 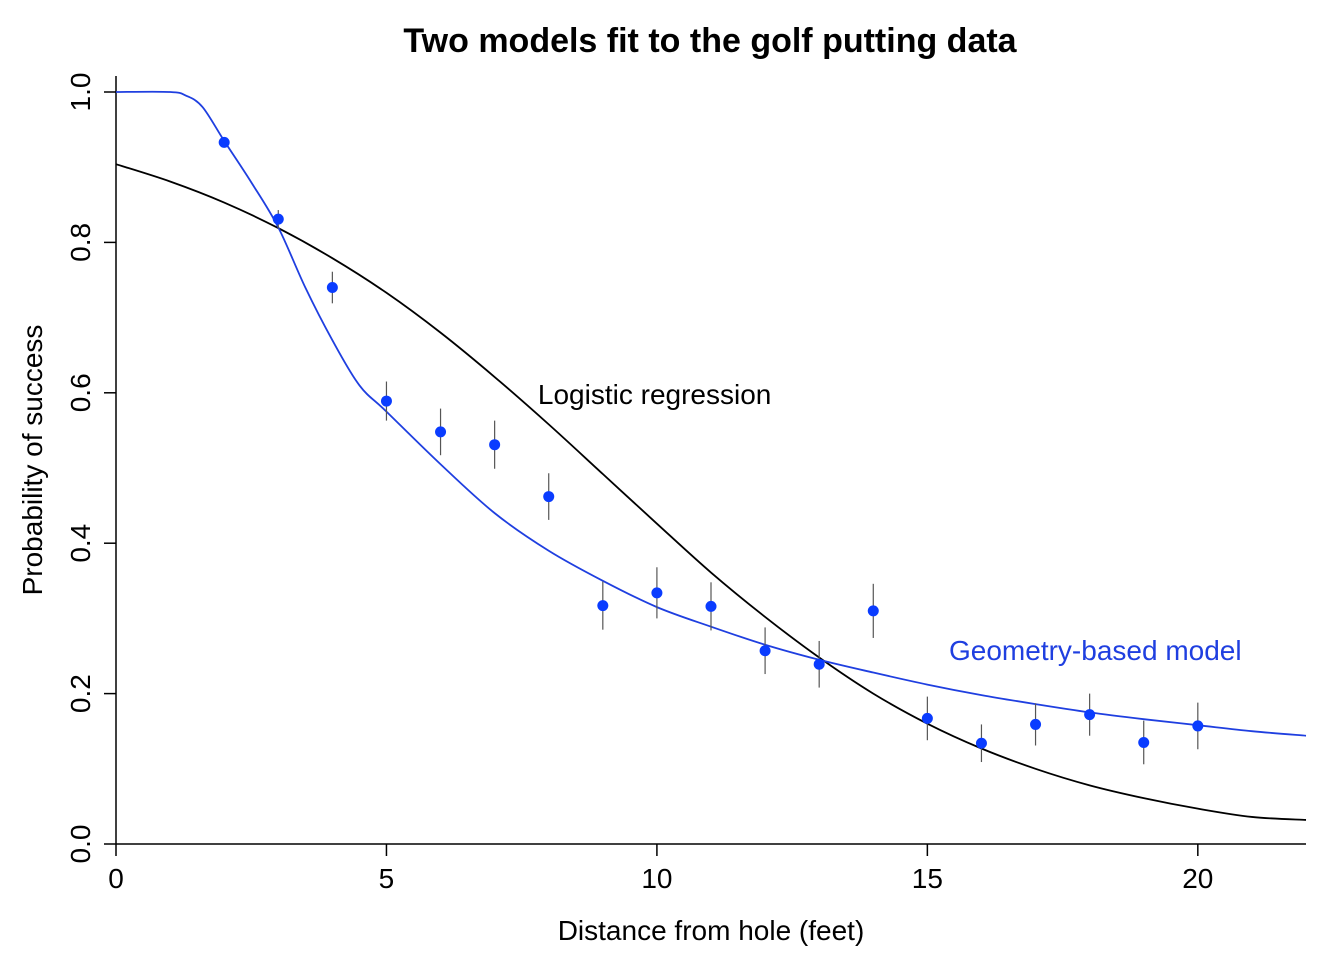 What do you see at coordinates (1095, 650) in the screenshot?
I see `annotation-geometry-based-model: Geometry-based model` at bounding box center [1095, 650].